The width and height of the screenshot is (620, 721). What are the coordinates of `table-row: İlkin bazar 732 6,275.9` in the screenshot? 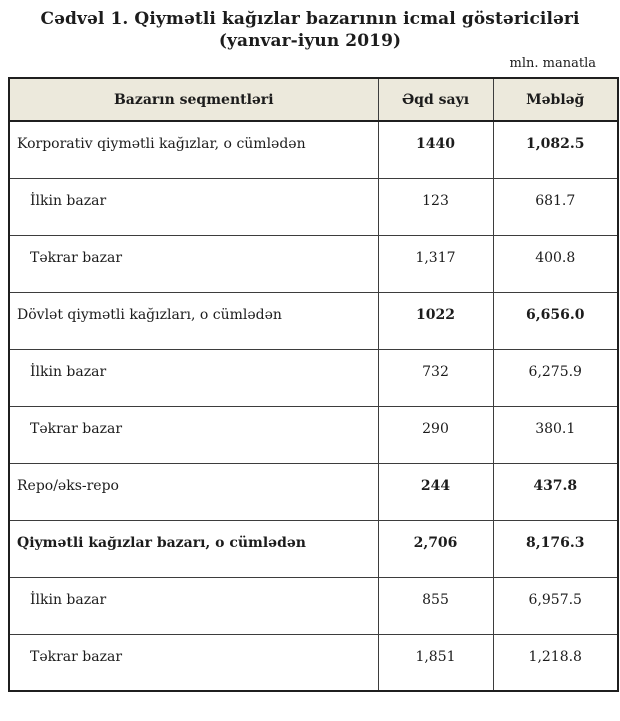 It's located at (313, 377).